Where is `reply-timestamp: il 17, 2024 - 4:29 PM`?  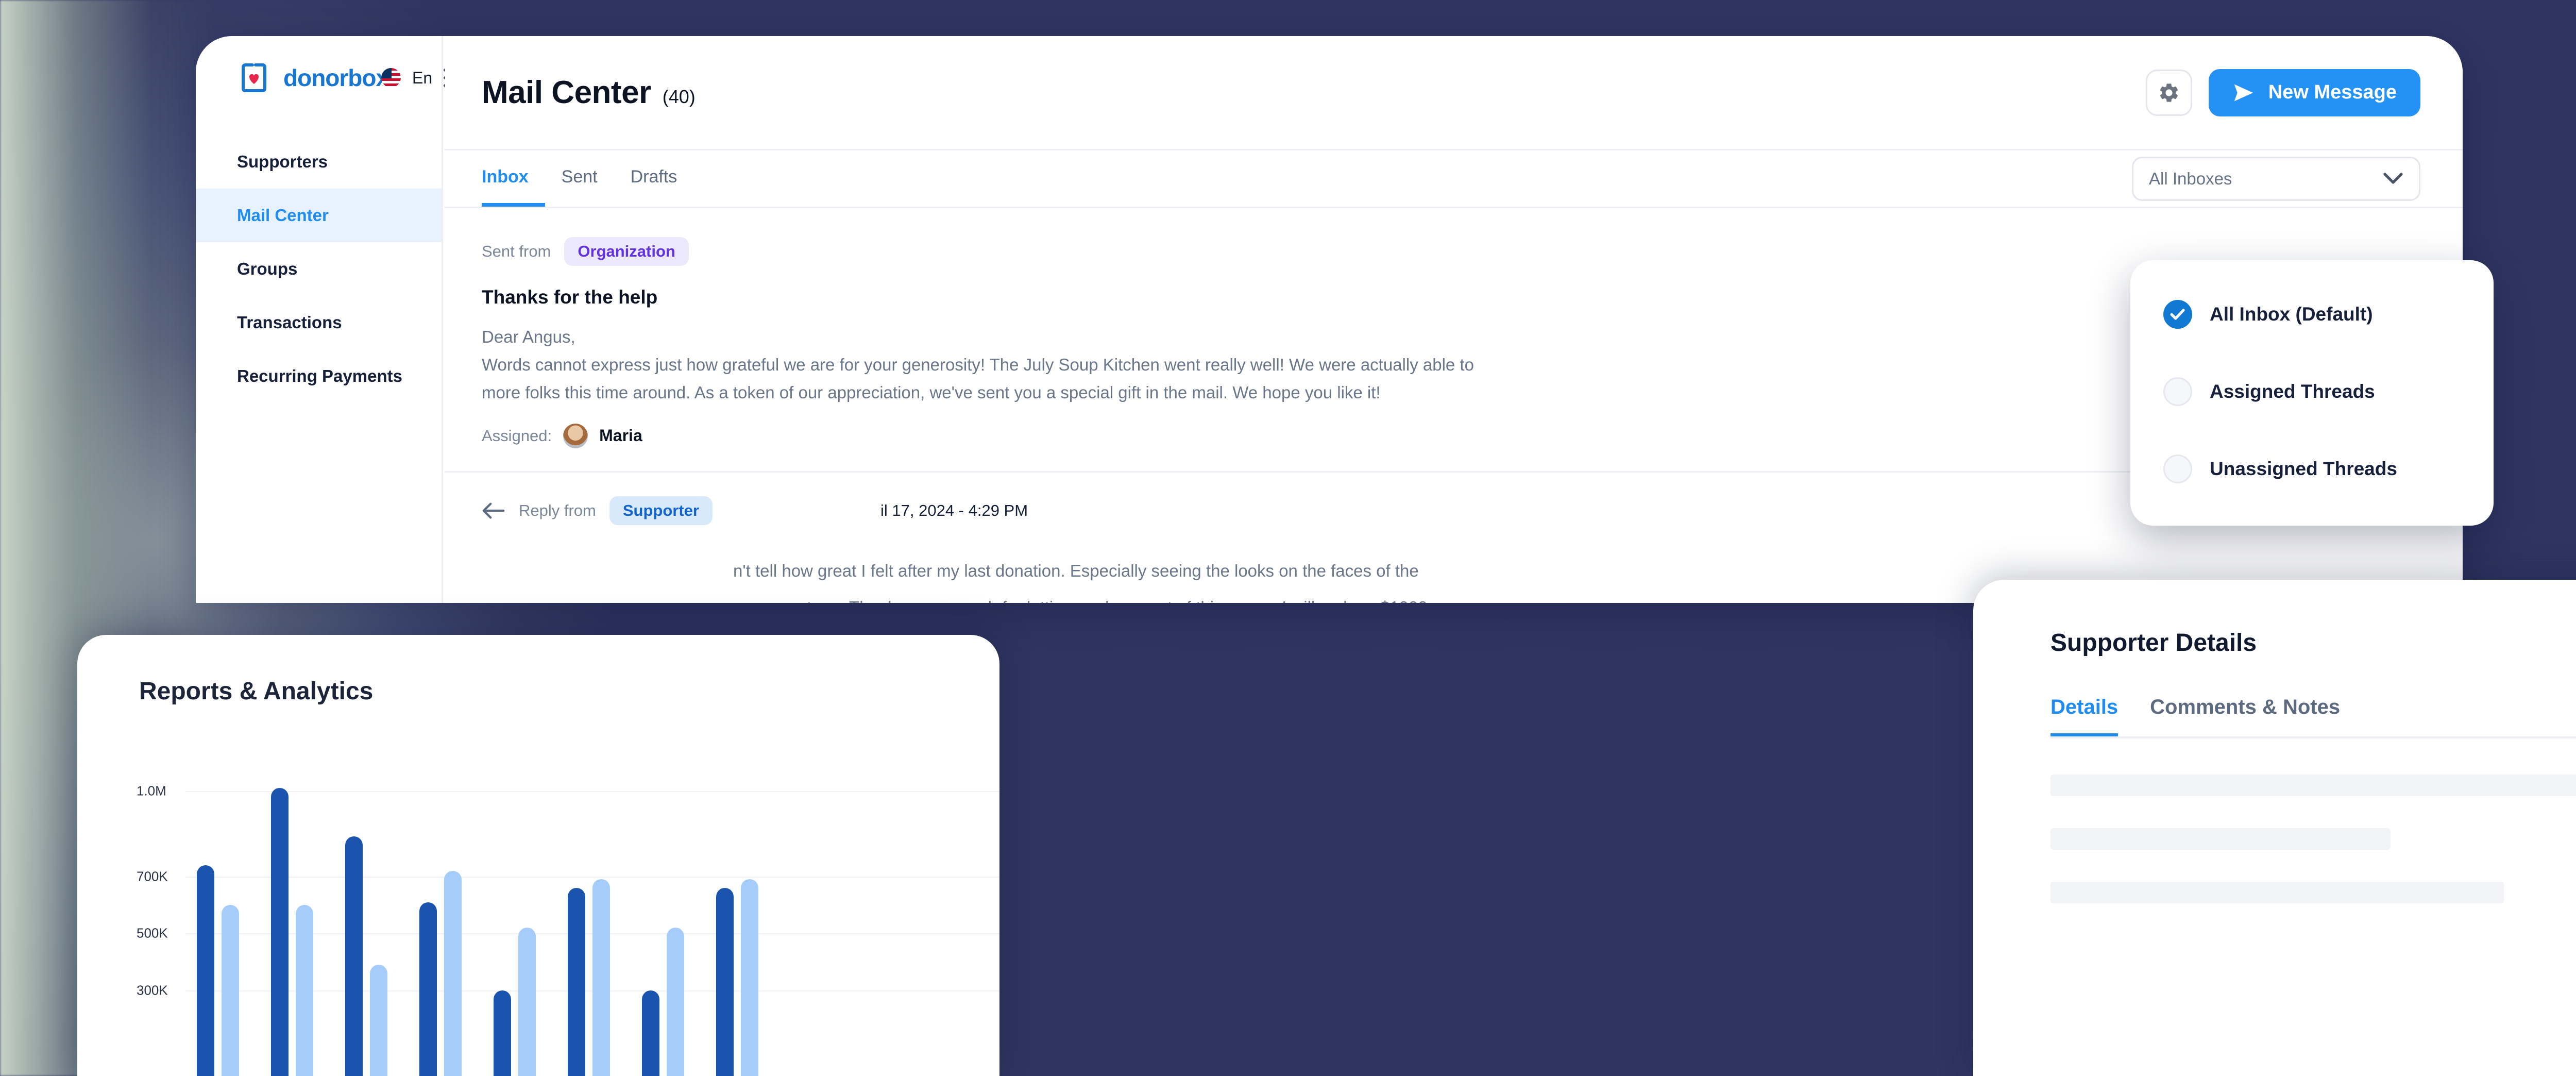
reply-timestamp: il 17, 2024 - 4:29 PM is located at coordinates (954, 510).